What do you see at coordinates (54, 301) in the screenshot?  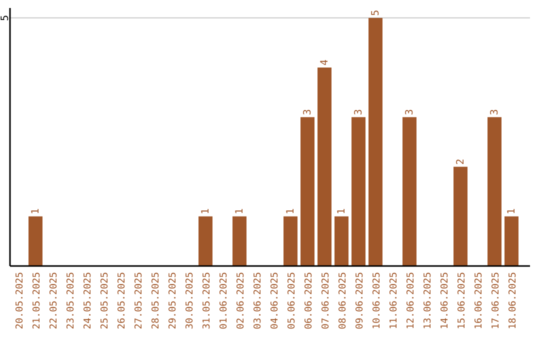 I see `x-tick-label: 22.05.2025` at bounding box center [54, 301].